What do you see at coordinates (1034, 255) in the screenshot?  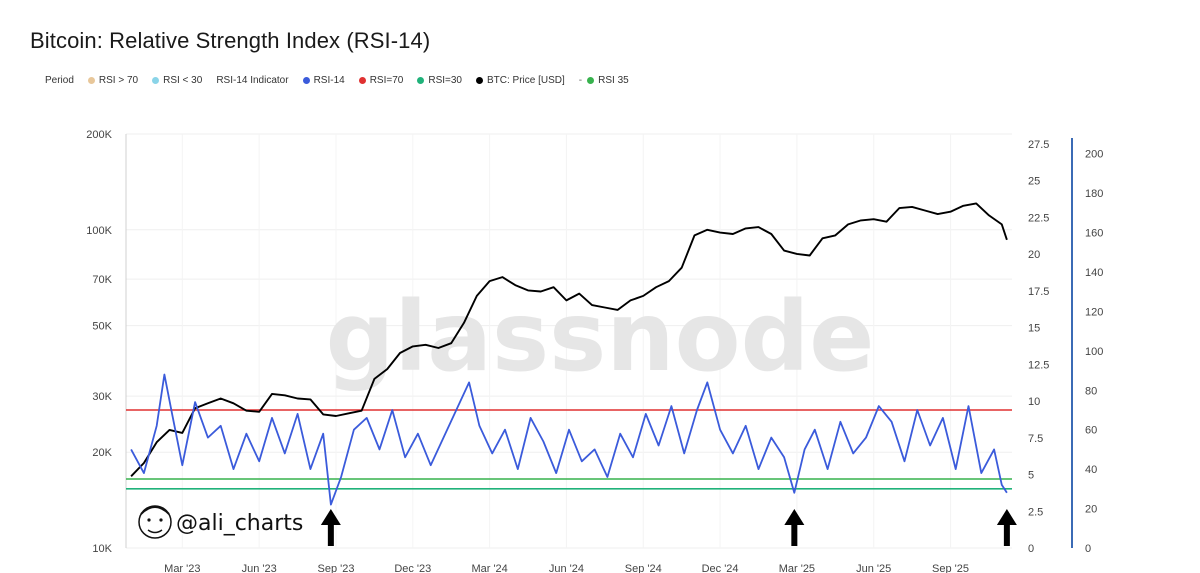 I see `y-mid-tick-label: 20` at bounding box center [1034, 255].